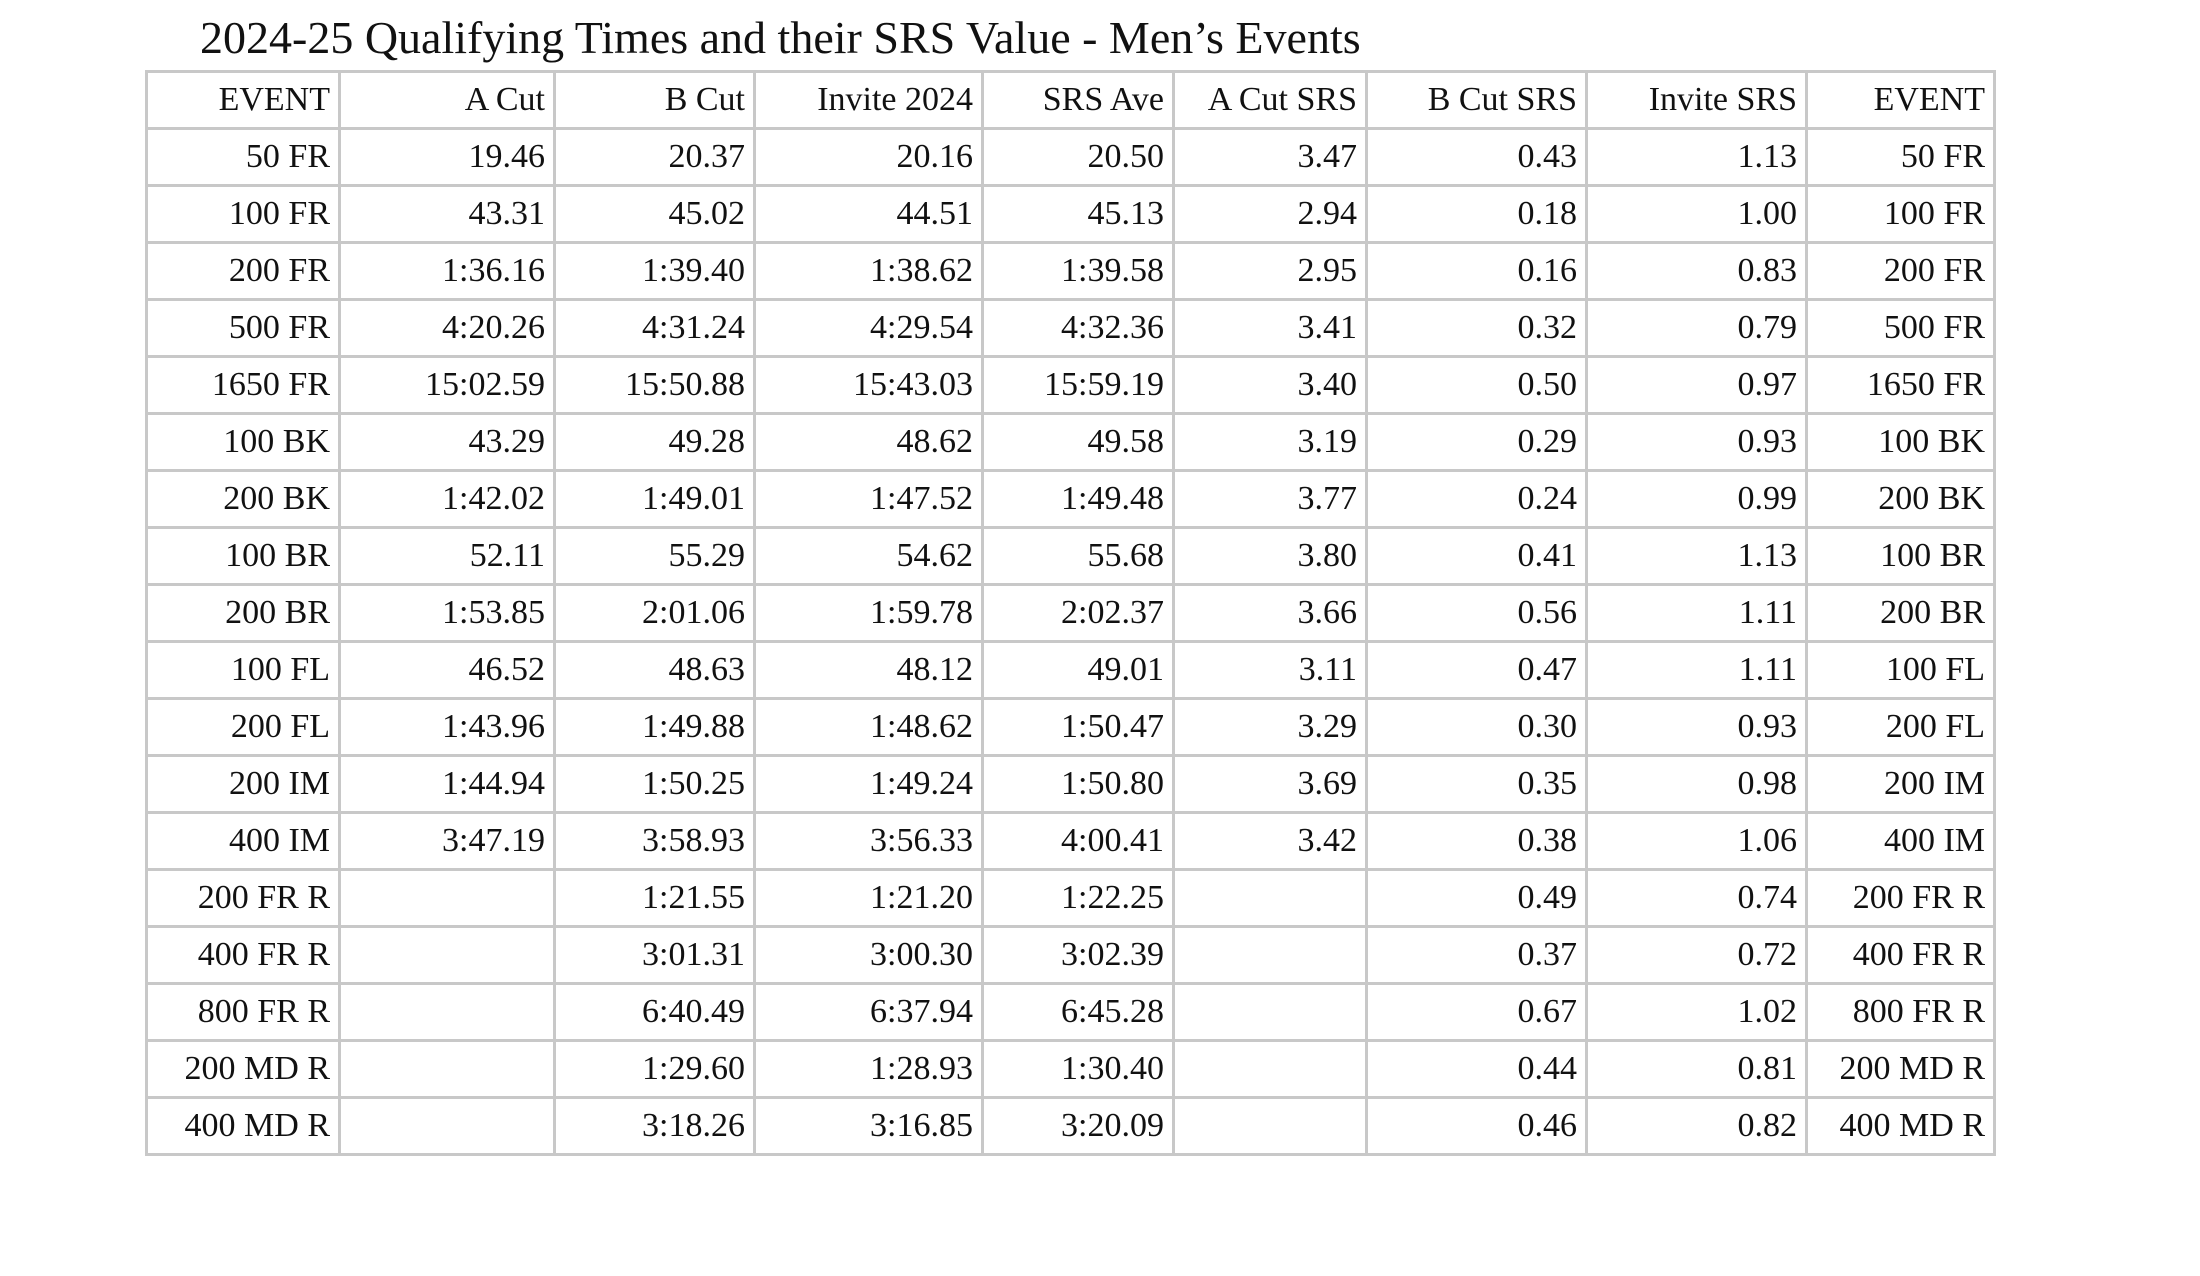 This screenshot has width=2200, height=1276. Describe the element at coordinates (1476, 271) in the screenshot. I see `cell-b-cut-srs: 0.16` at that location.